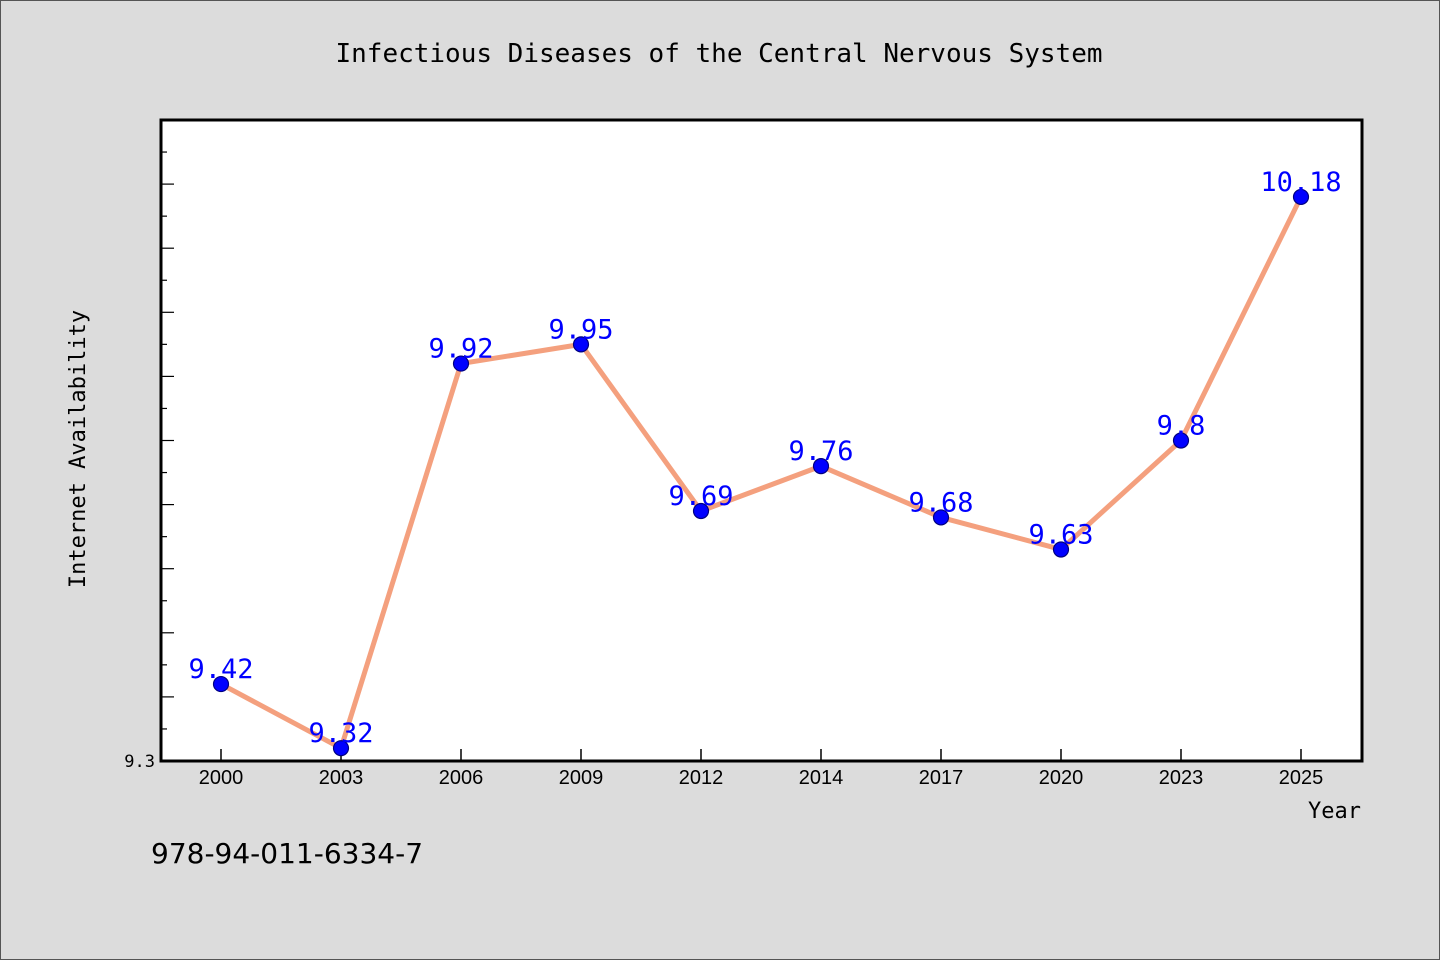 Image resolution: width=1440 pixels, height=960 pixels. I want to click on data-label: 9.92, so click(460, 349).